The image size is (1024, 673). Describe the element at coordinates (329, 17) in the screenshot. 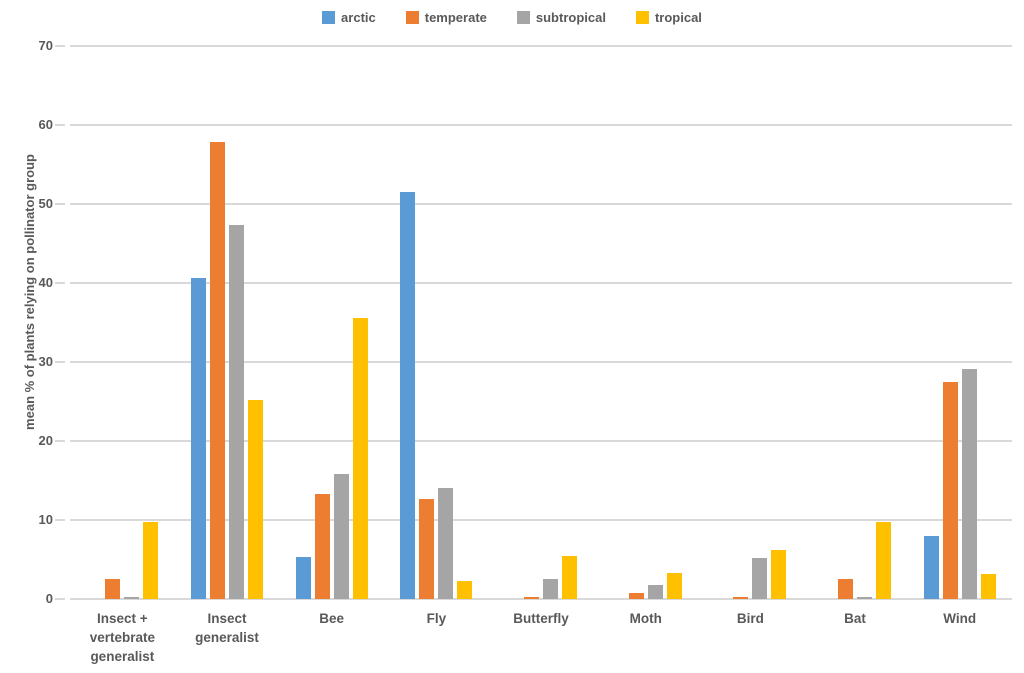

I see `arctic-swatch-icon` at that location.